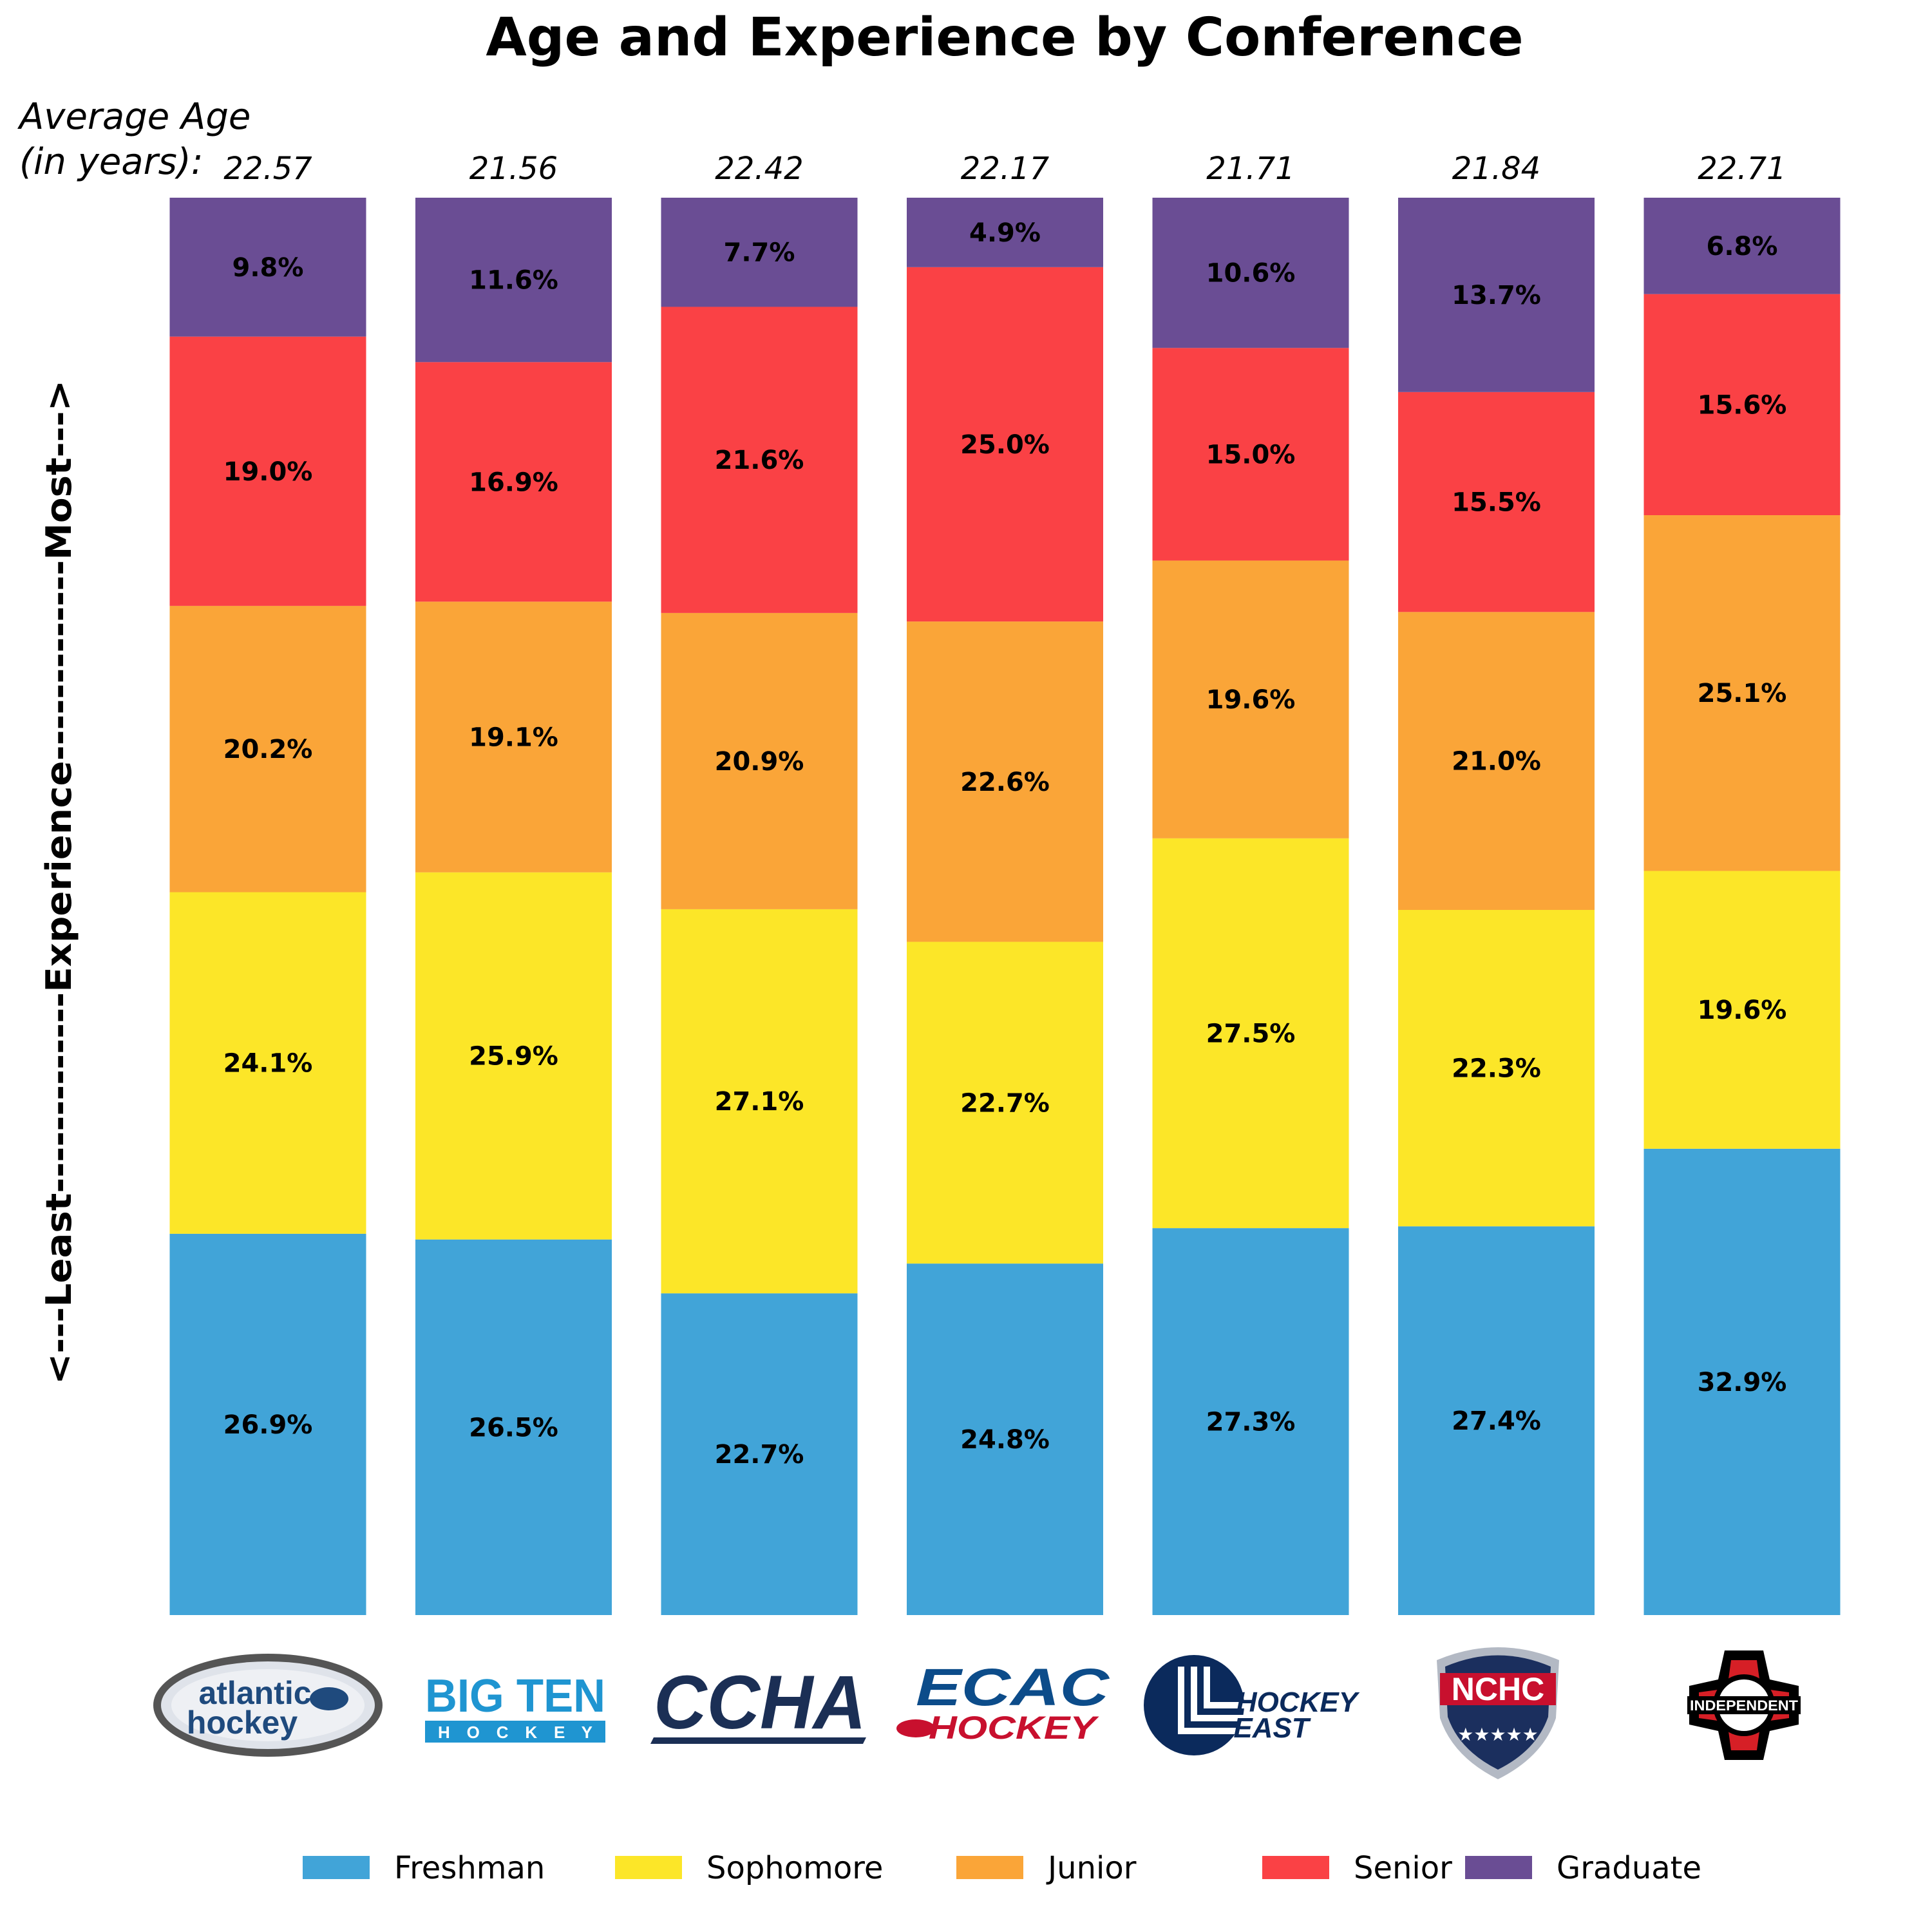  Describe the element at coordinates (1250, 169) in the screenshot. I see `average-age-hockey-east: 21.71` at that location.